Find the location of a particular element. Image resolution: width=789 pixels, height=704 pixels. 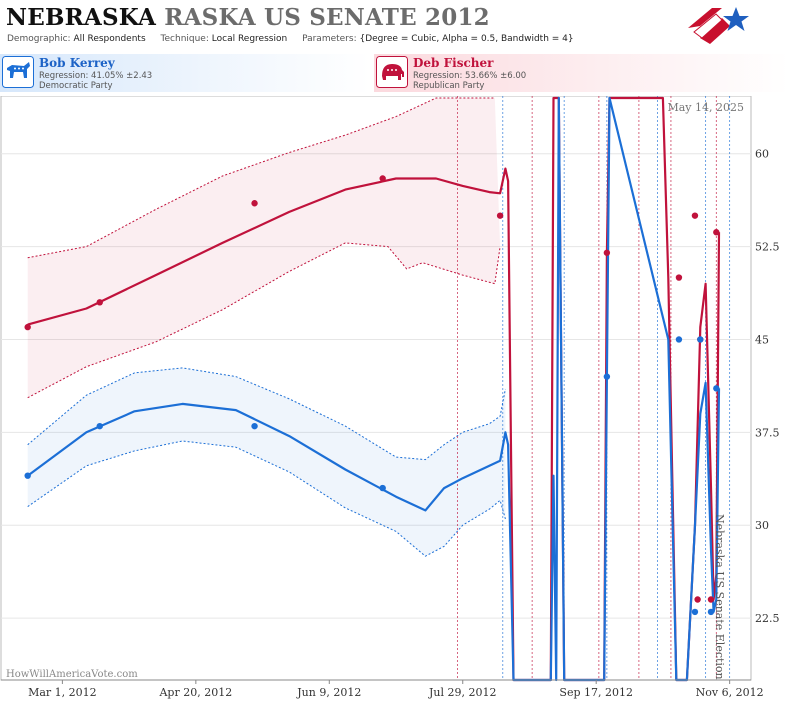

x-tick-label: Nov 6, 2012 is located at coordinates (730, 692).